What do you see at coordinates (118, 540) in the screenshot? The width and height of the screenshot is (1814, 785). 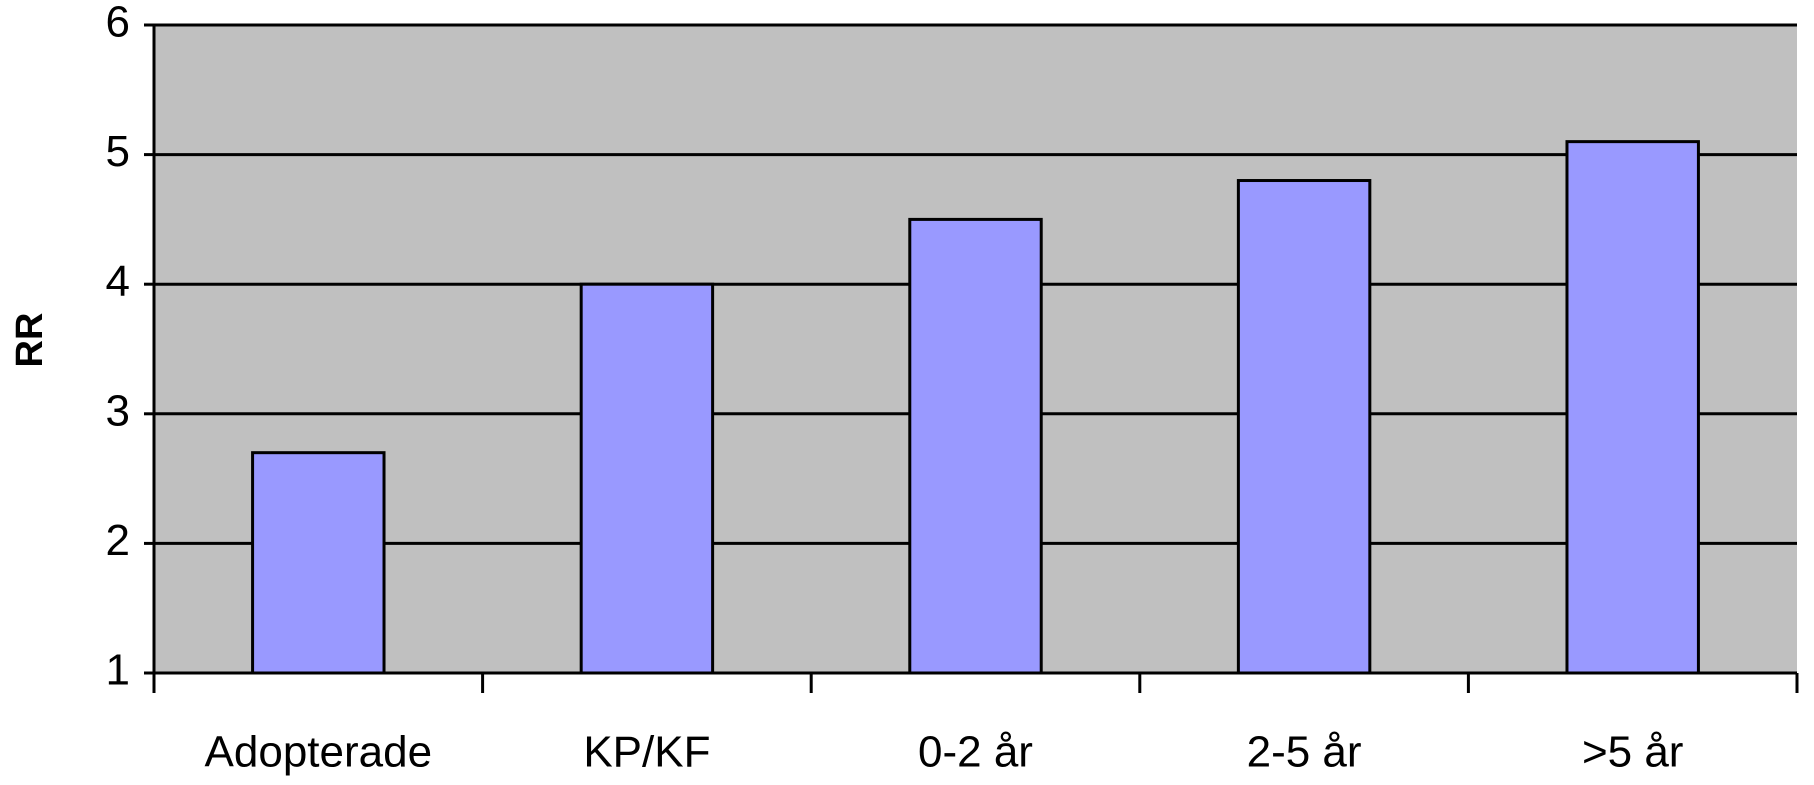 I see `y-tick-label: 2` at bounding box center [118, 540].